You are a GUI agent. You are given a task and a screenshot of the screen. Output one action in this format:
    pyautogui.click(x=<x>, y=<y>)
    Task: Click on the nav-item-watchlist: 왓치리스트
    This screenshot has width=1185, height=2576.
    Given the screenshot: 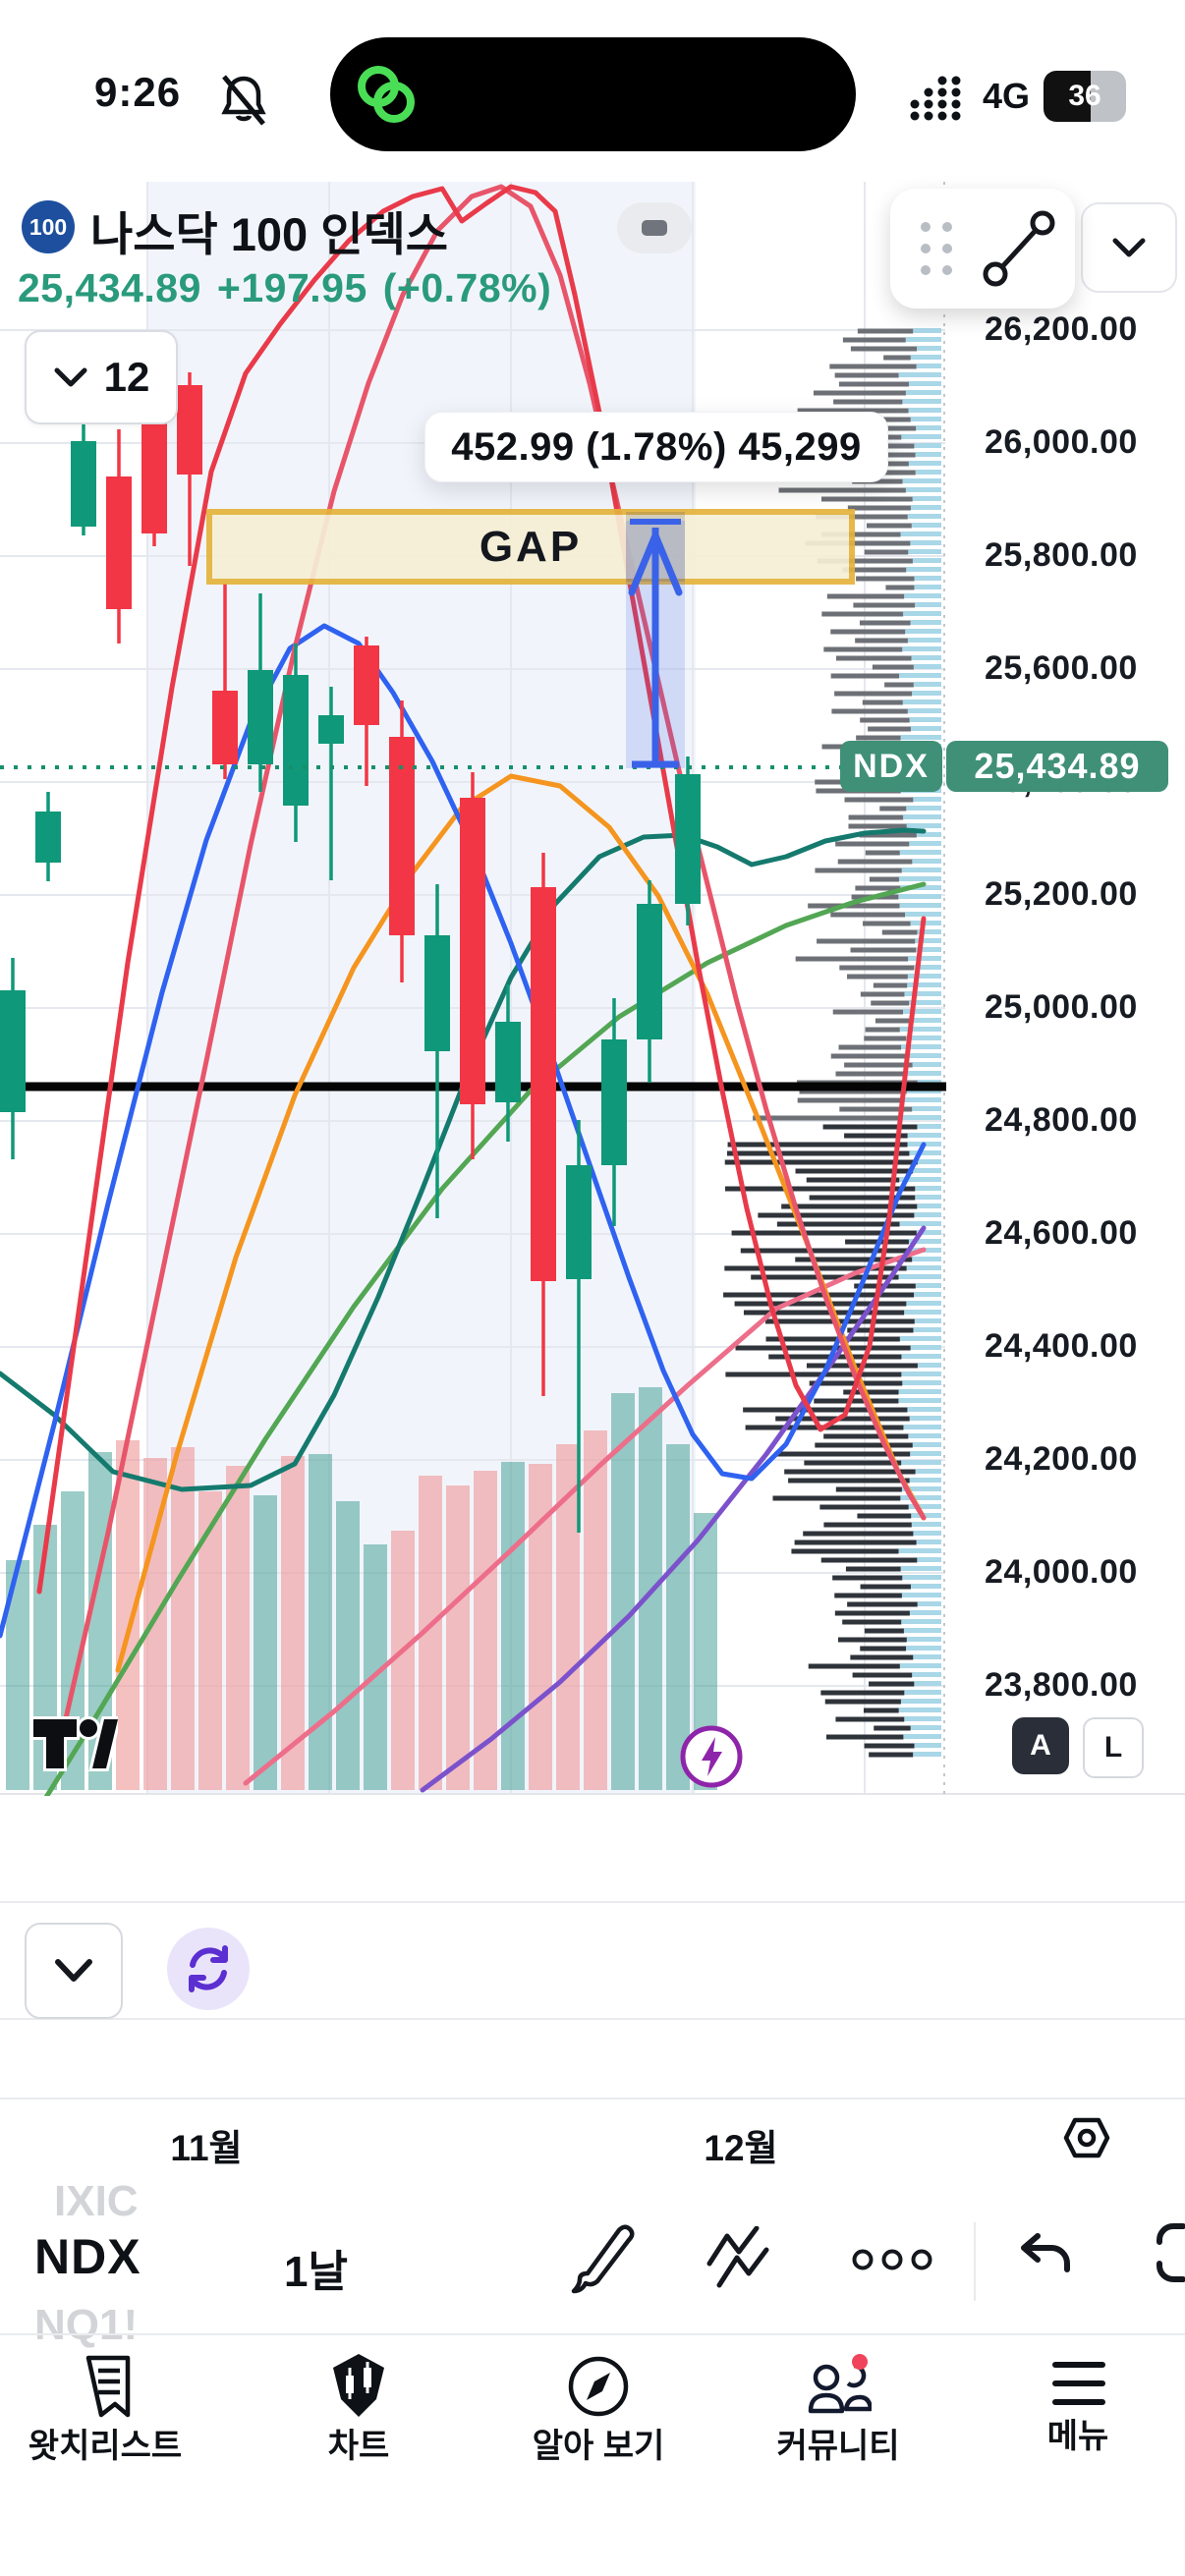 What is the action you would take?
    pyautogui.click(x=107, y=2410)
    